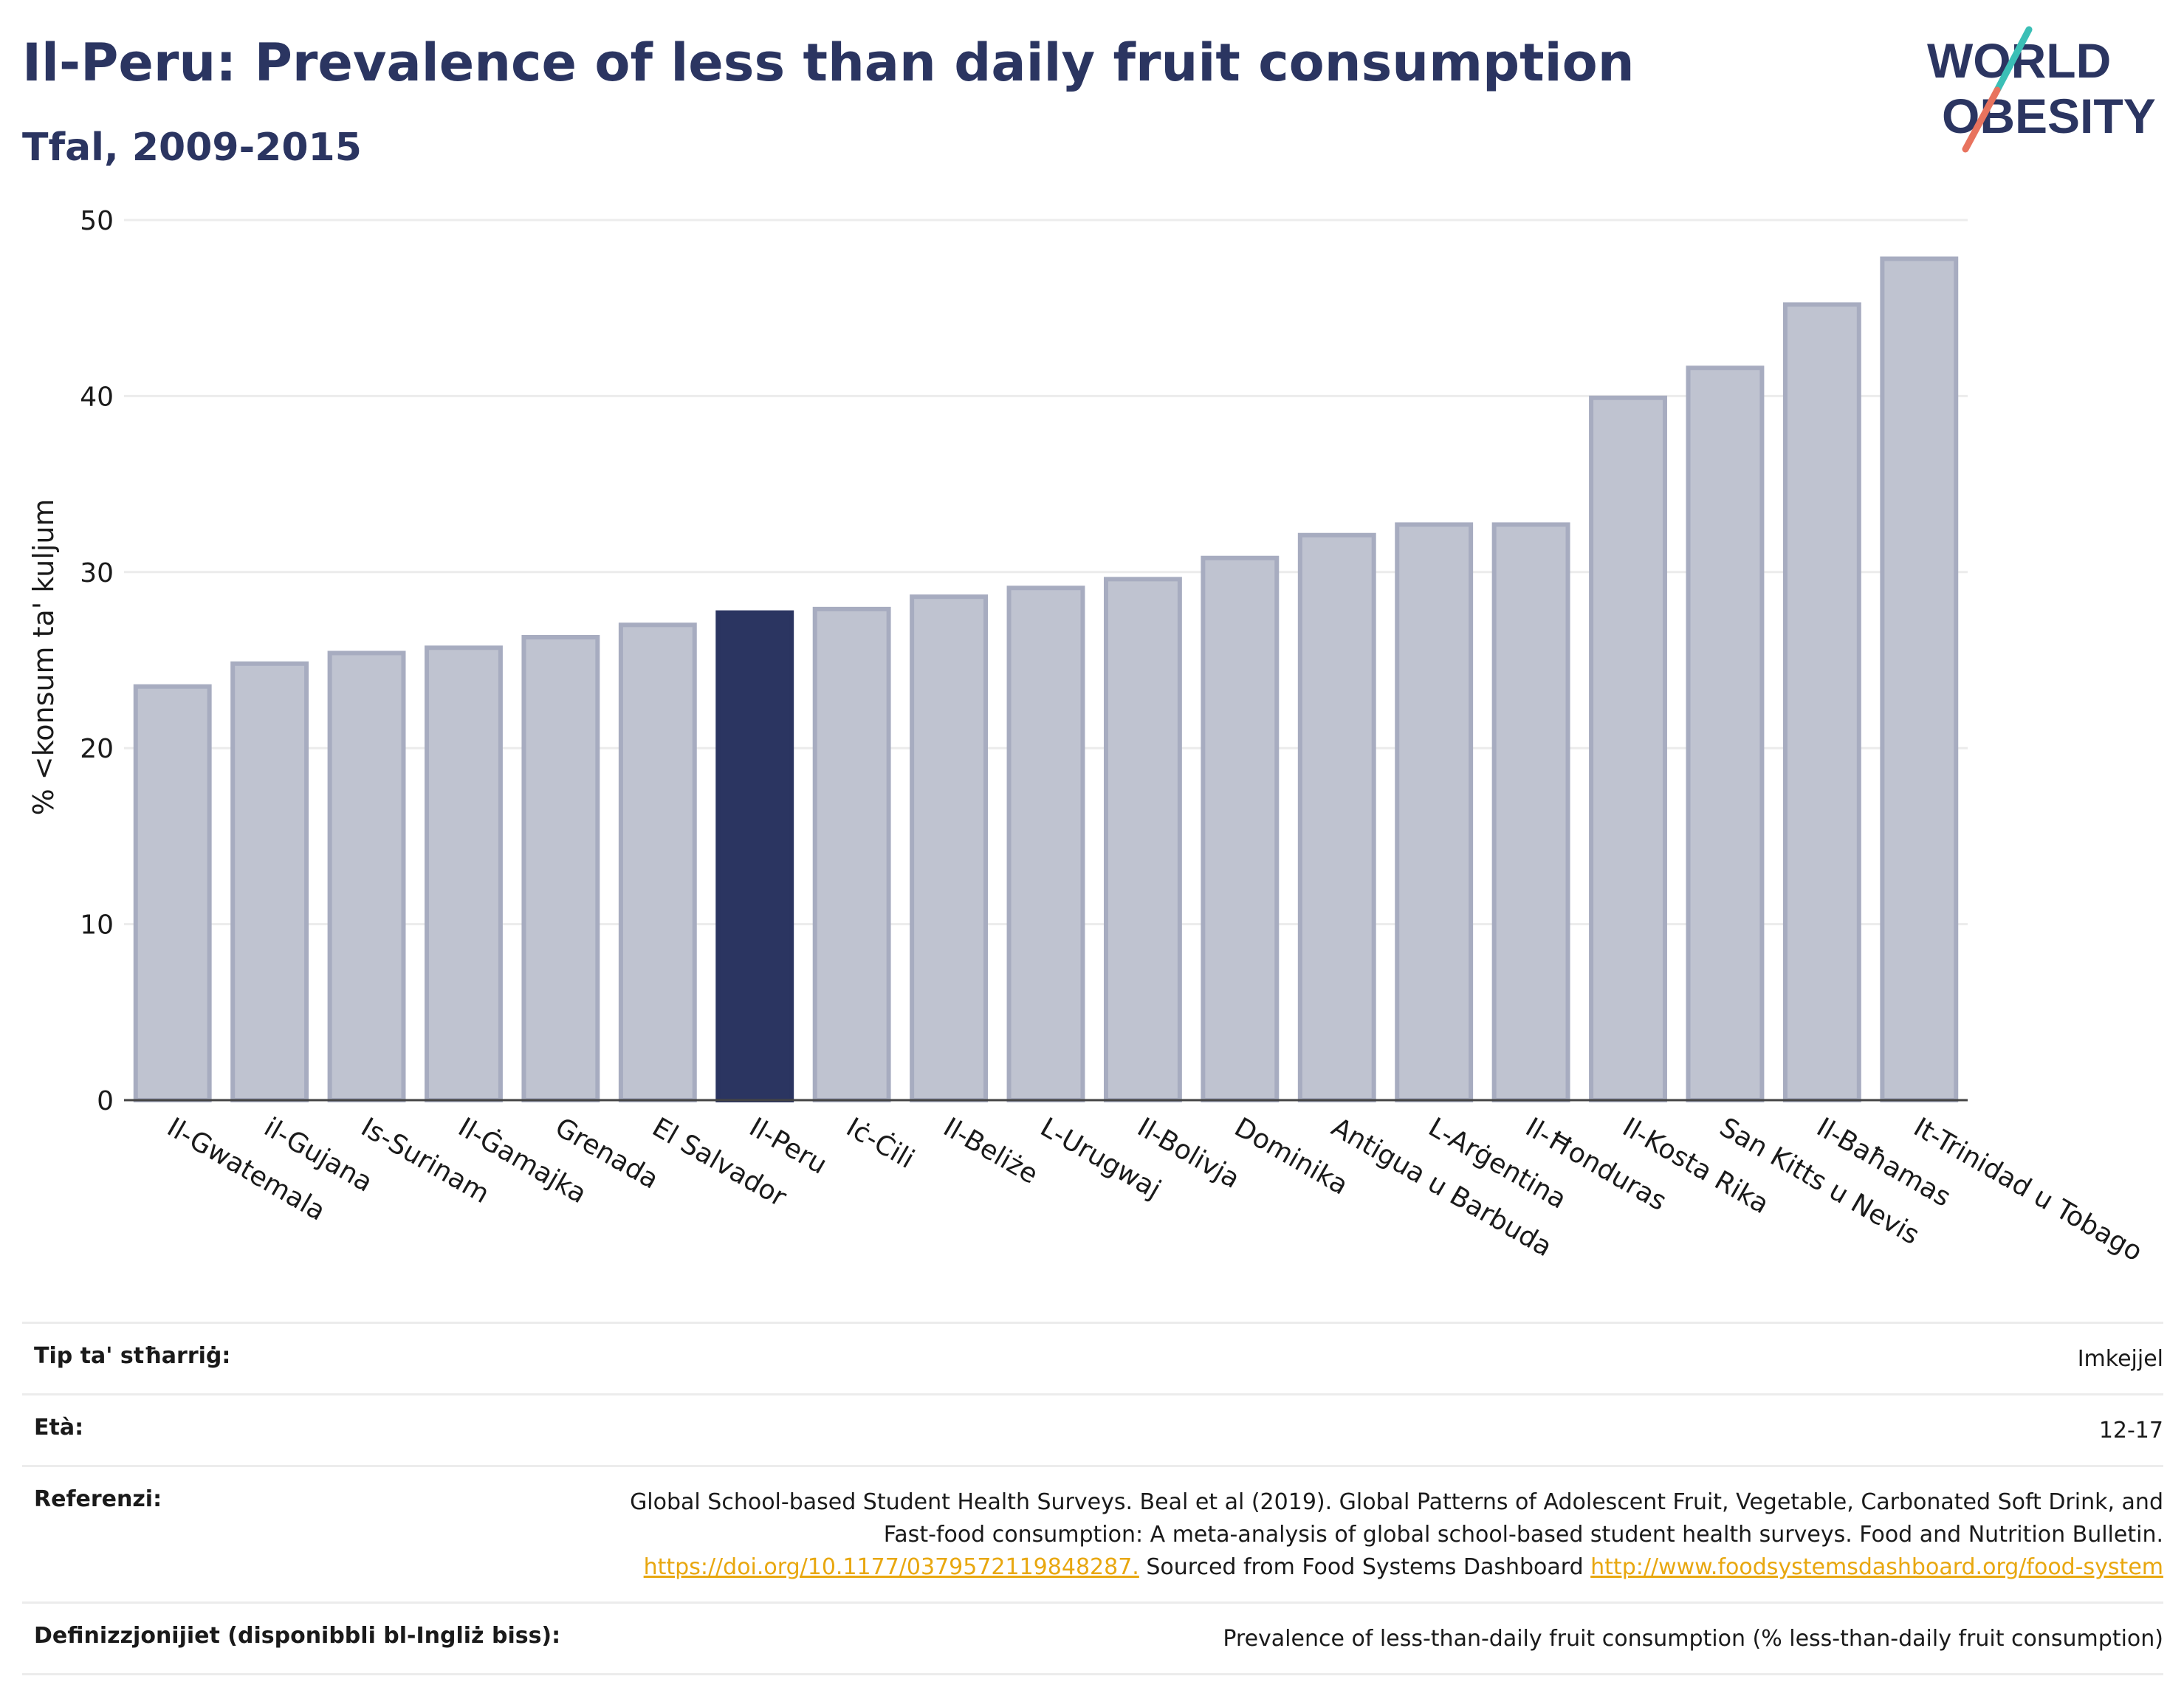  Describe the element at coordinates (97, 221) in the screenshot. I see `y-tick-label: 50` at that location.